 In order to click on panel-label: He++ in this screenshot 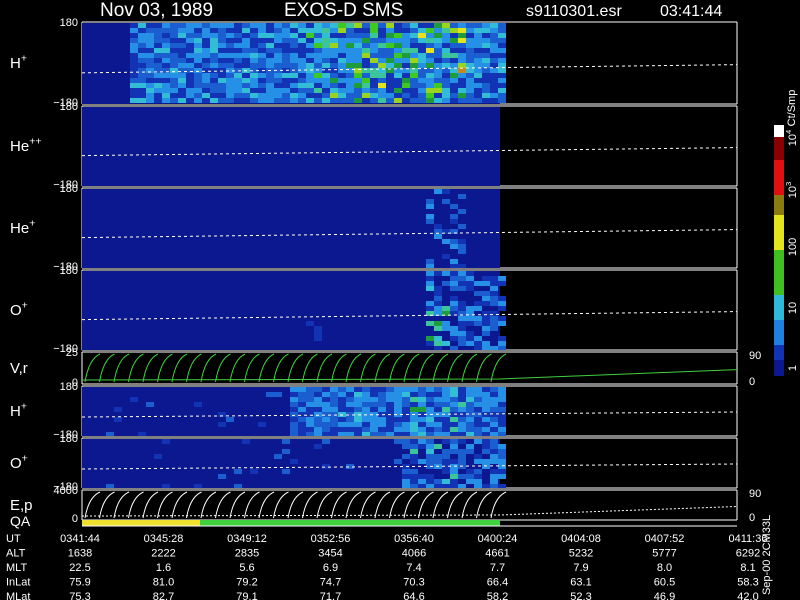, I will do `click(25, 145)`.